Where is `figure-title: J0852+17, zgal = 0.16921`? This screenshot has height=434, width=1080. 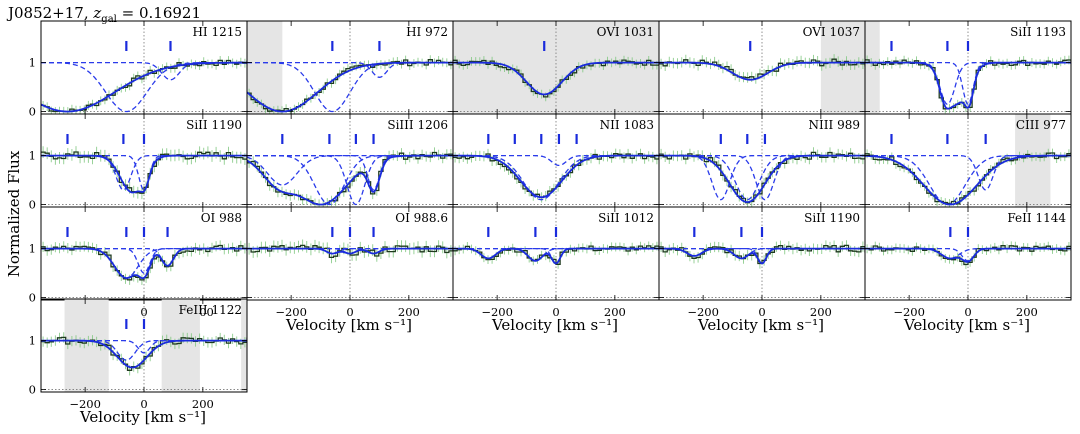
figure-title: J0852+17, zgal = 0.16921 is located at coordinates (103, 14).